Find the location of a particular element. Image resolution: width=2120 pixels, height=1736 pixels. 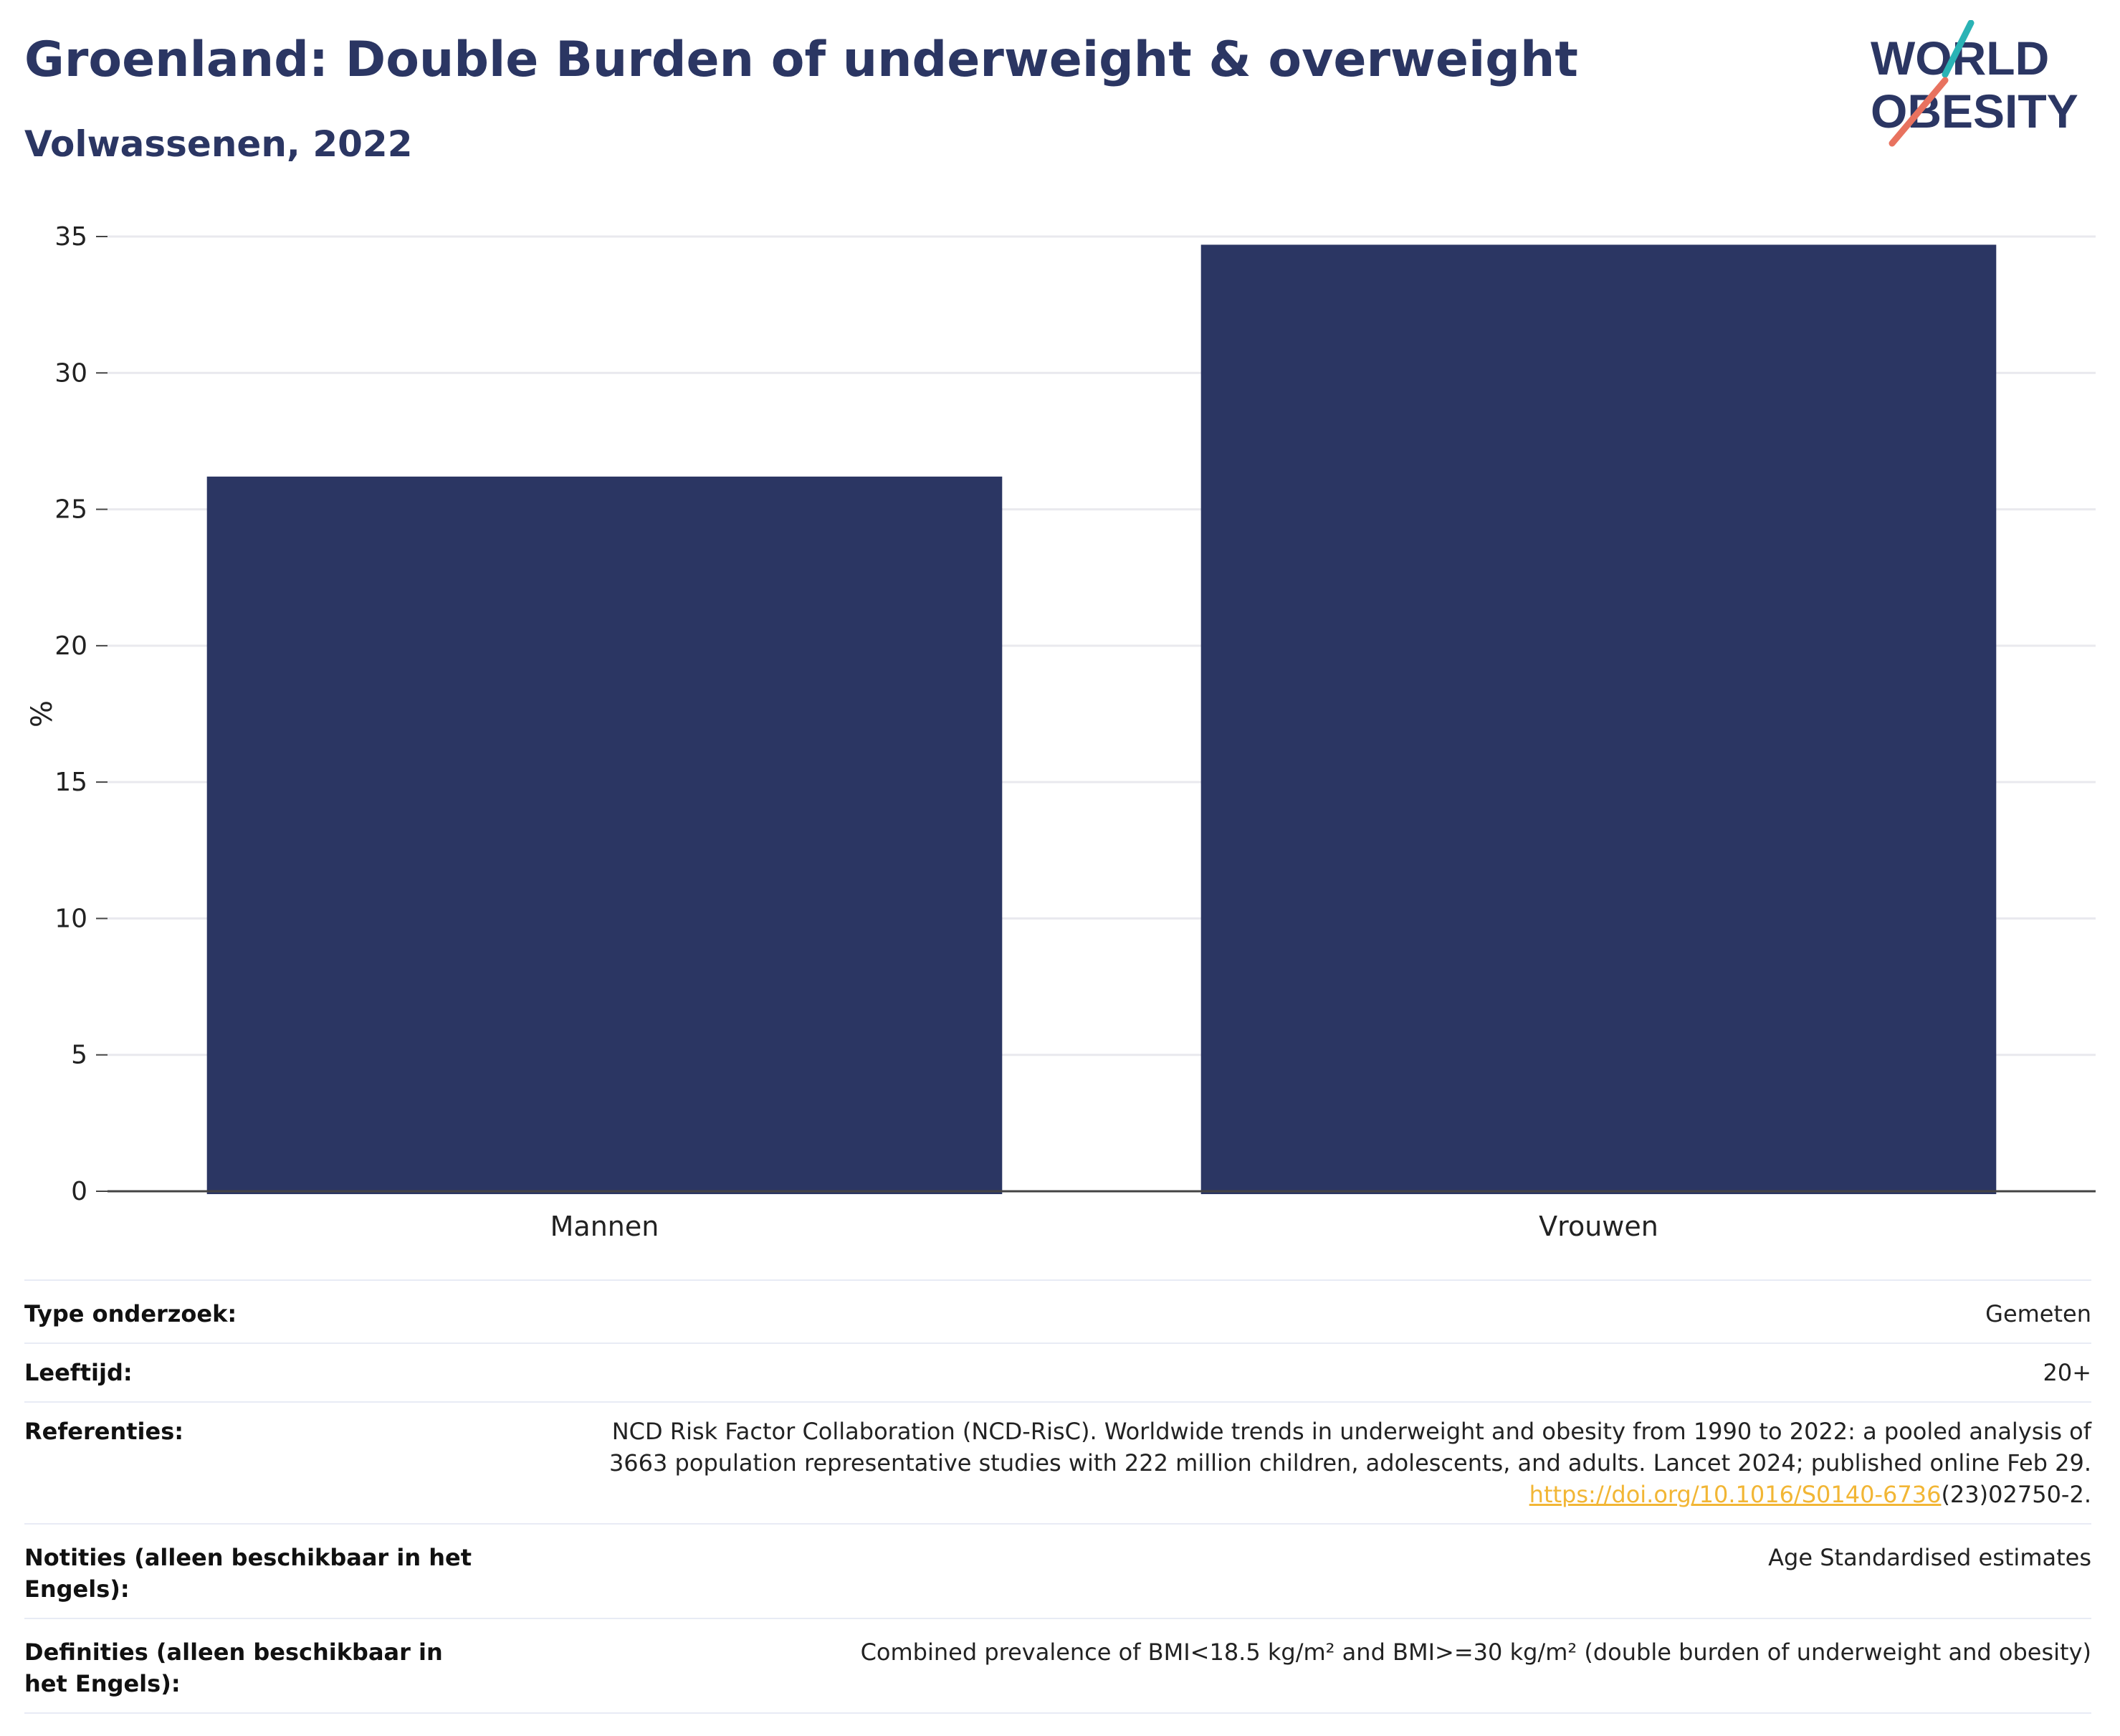

y-axis-label: % is located at coordinates (43, 714).